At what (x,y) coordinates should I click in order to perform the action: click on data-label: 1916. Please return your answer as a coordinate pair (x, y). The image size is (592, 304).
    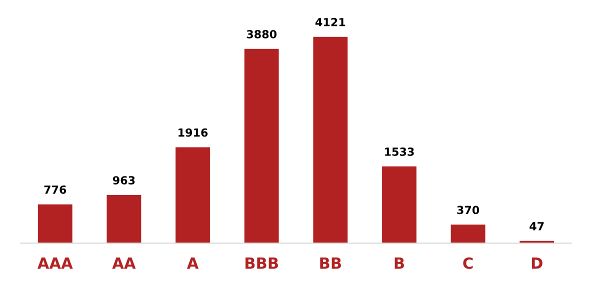
    Looking at the image, I should click on (193, 132).